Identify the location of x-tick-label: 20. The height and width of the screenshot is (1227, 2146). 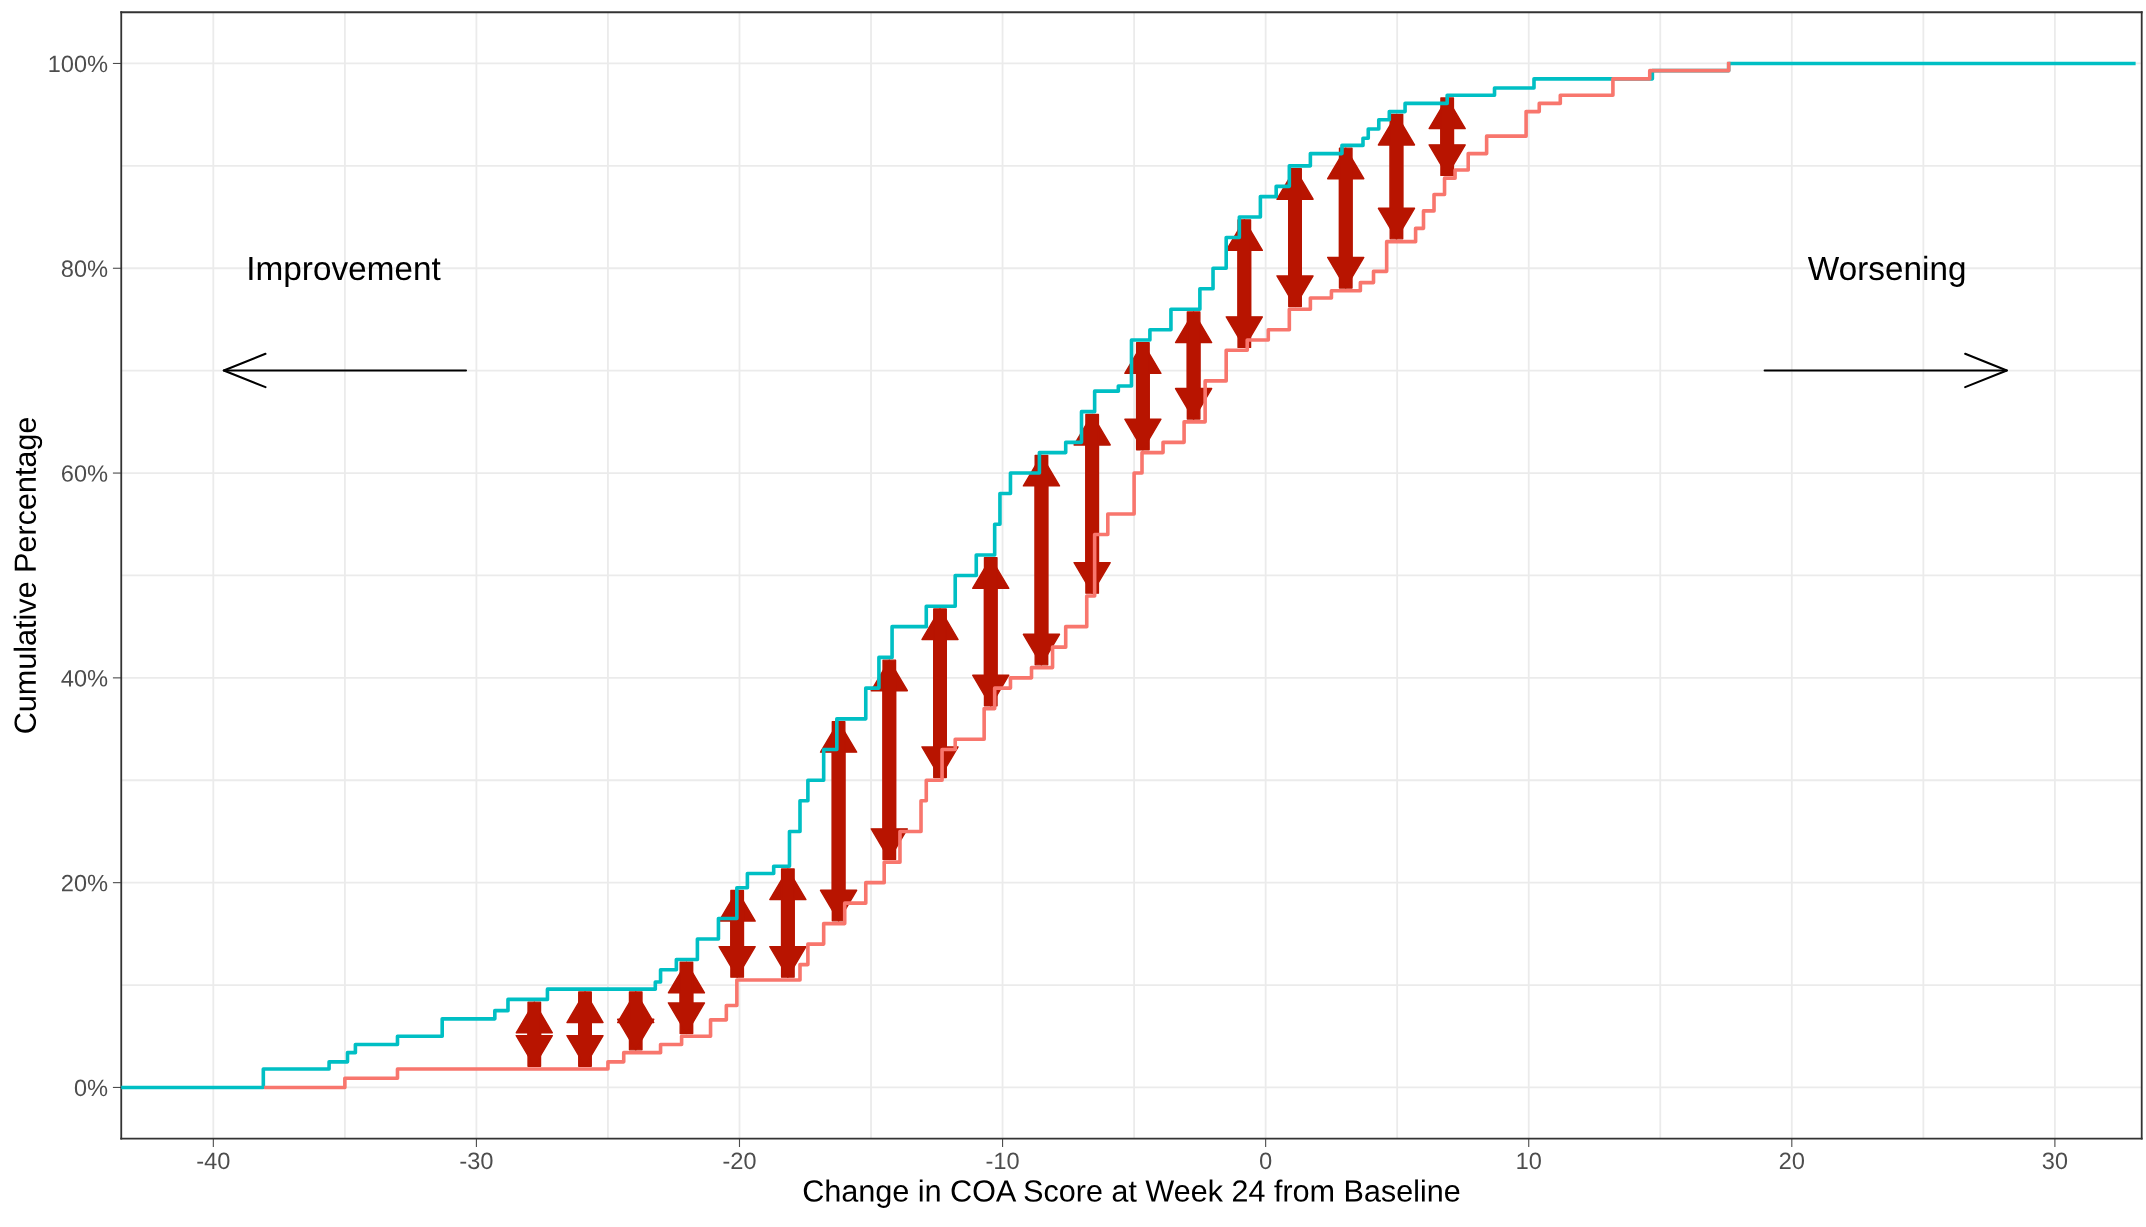
(1792, 1161).